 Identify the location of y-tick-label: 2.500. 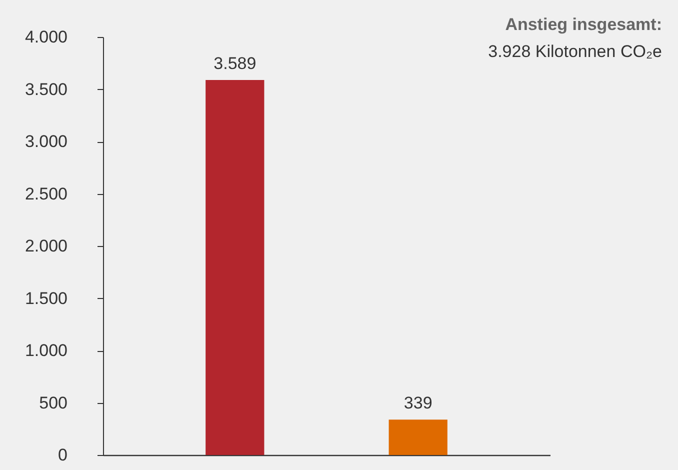
(46, 194).